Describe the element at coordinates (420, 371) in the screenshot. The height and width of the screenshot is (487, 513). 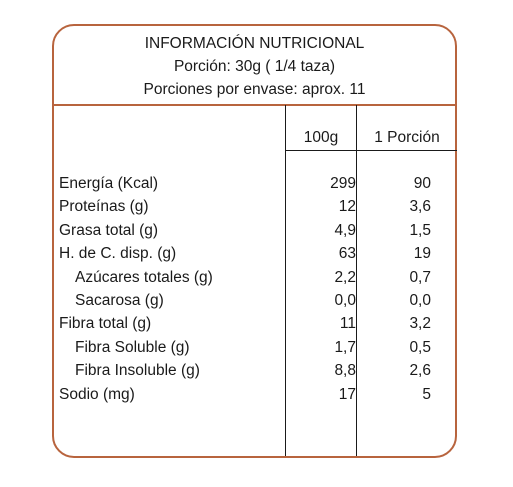
I see `value-per-portion: 2,6` at that location.